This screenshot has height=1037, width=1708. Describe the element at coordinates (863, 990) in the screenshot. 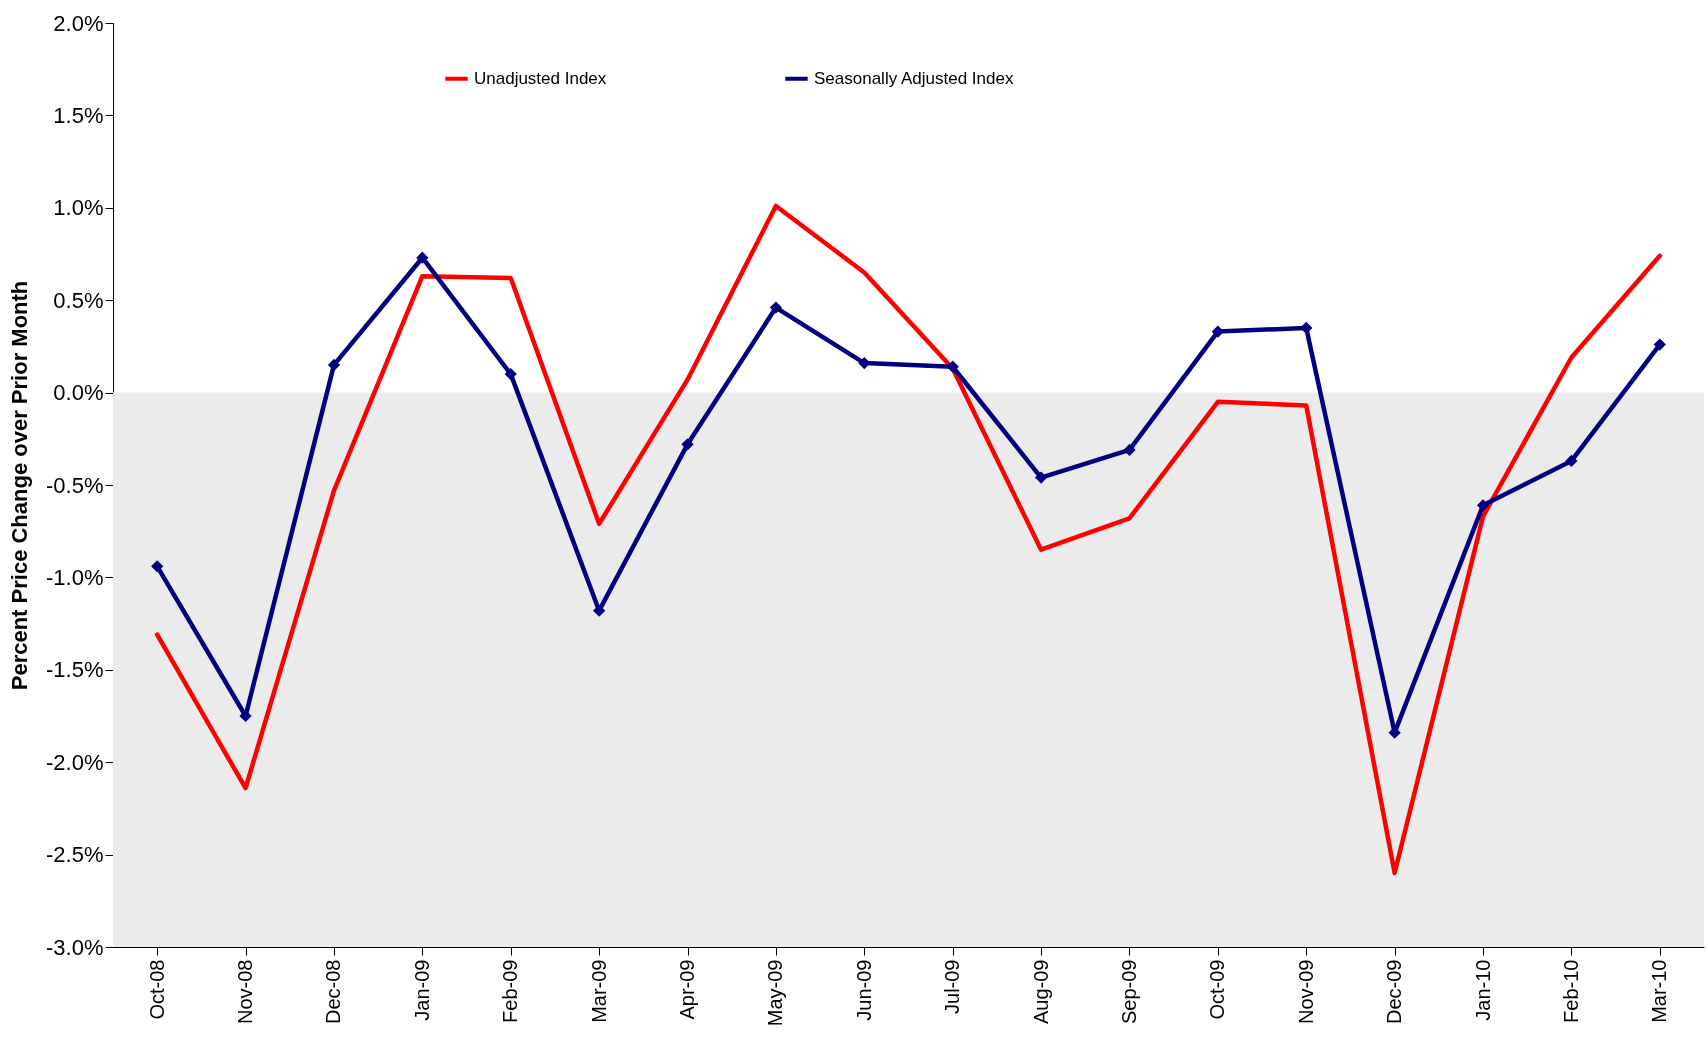

I see `x-tick-label: Jun-09` at that location.